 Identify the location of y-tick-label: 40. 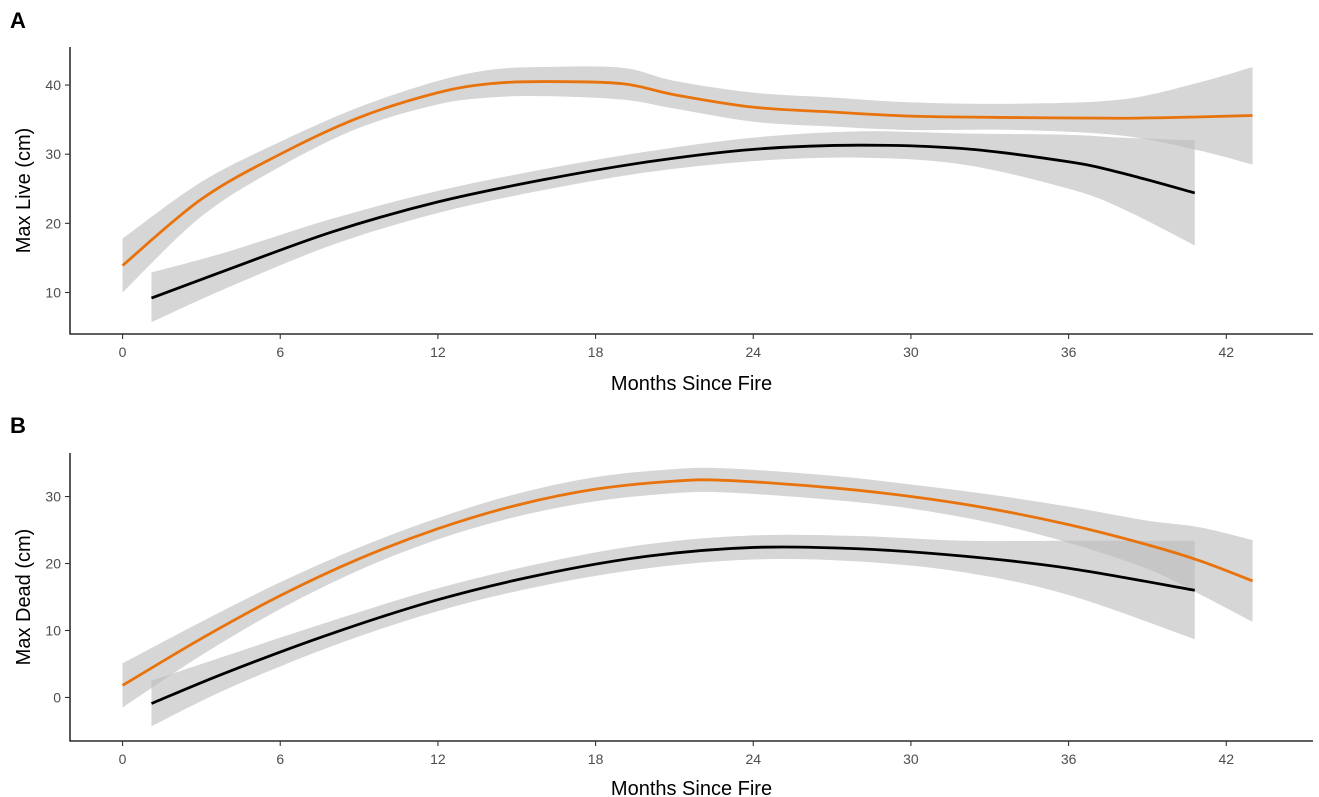
(53, 85).